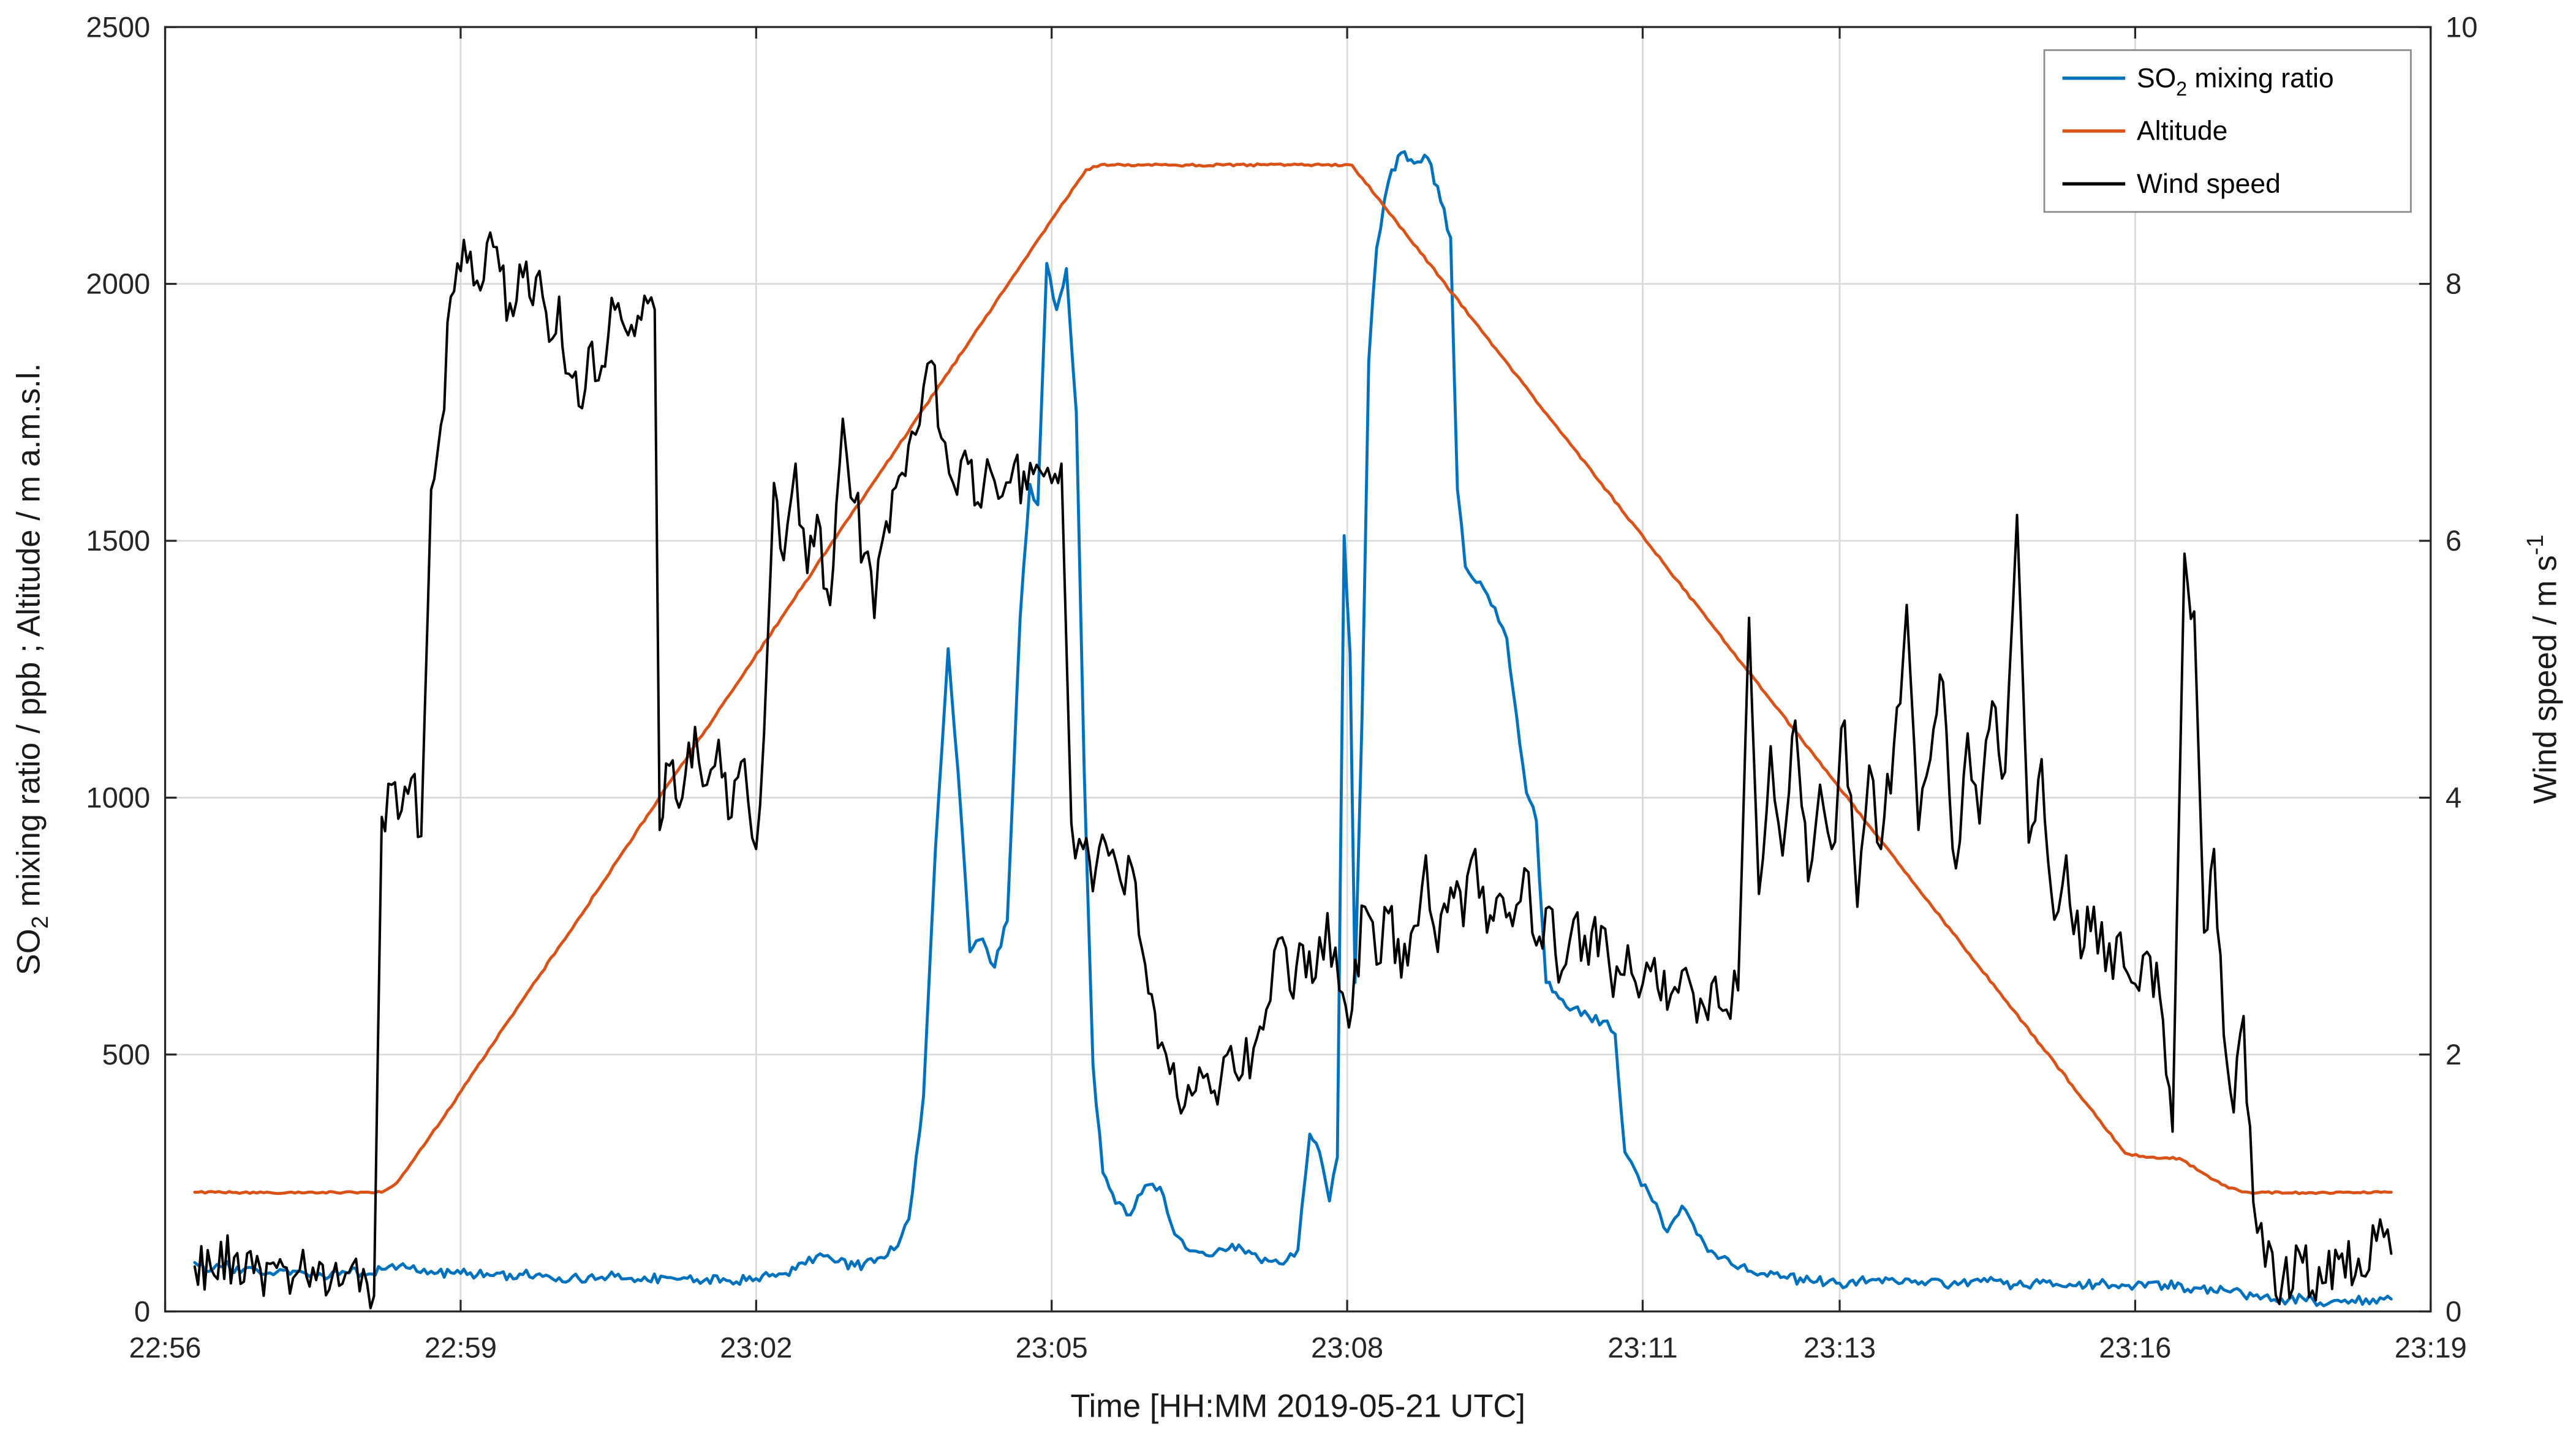  I want to click on x-tick-label: 22:59, so click(461, 1348).